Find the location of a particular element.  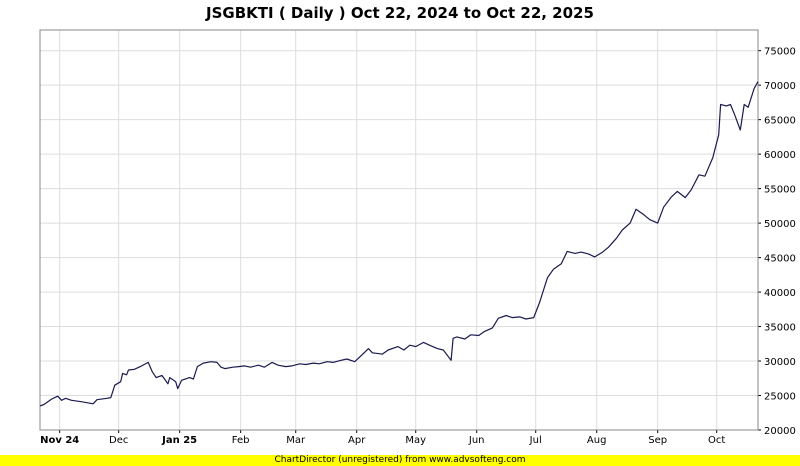

x-tick-label: Mar is located at coordinates (296, 440).